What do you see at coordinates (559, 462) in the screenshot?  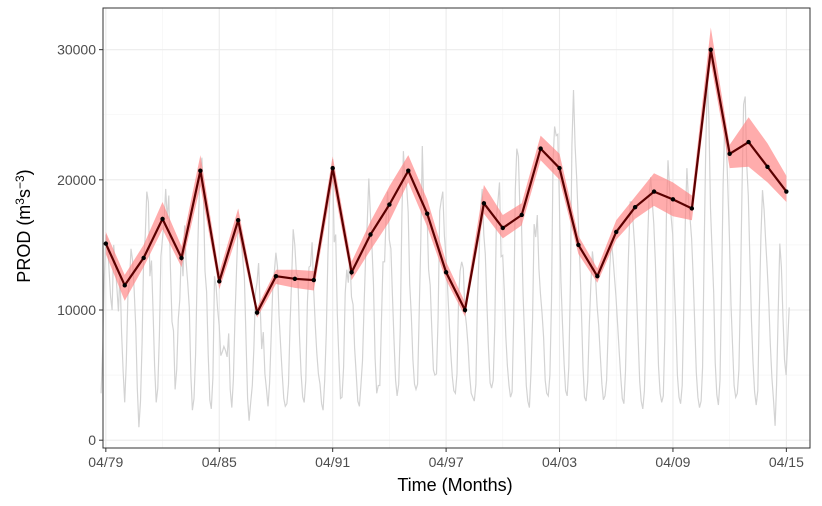 I see `x-tick-label: 04/03` at bounding box center [559, 462].